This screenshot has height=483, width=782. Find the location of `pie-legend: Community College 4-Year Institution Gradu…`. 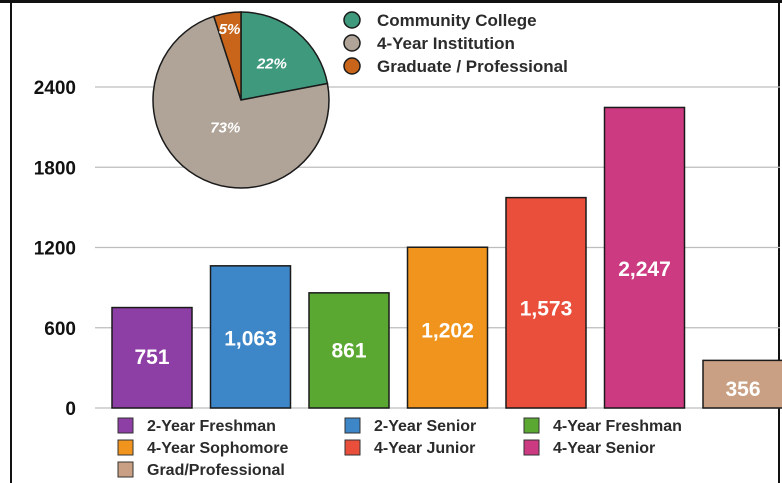

pie-legend: Community College 4-Year Institution Gradu… is located at coordinates (455, 43).